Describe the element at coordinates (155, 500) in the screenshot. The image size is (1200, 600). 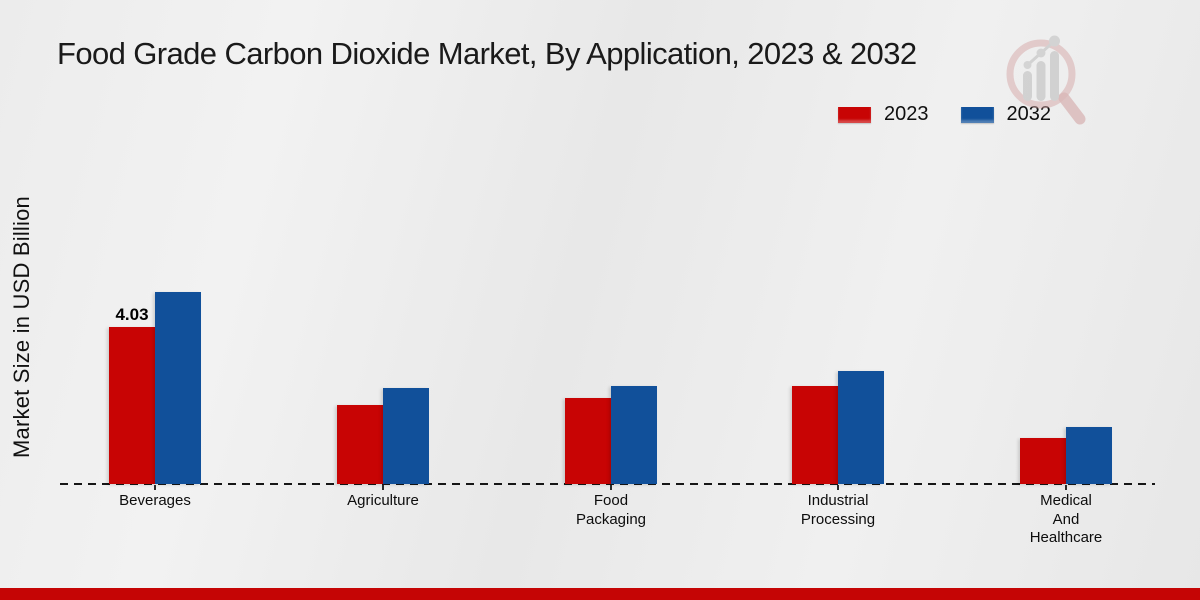
I see `x-axis-category-label: Beverages` at that location.